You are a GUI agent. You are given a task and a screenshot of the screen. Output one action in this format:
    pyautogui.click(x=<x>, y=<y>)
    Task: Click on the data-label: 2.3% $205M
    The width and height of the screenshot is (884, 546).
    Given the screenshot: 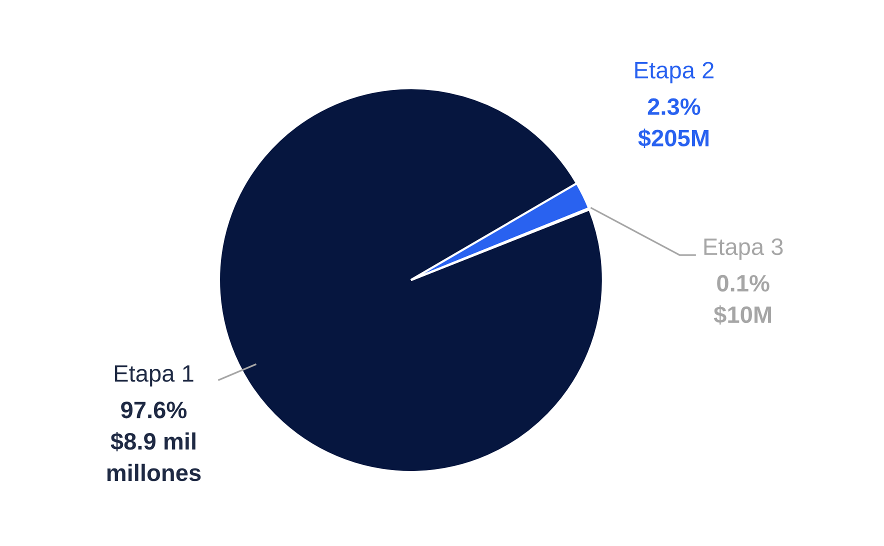 What is the action you would take?
    pyautogui.click(x=673, y=123)
    